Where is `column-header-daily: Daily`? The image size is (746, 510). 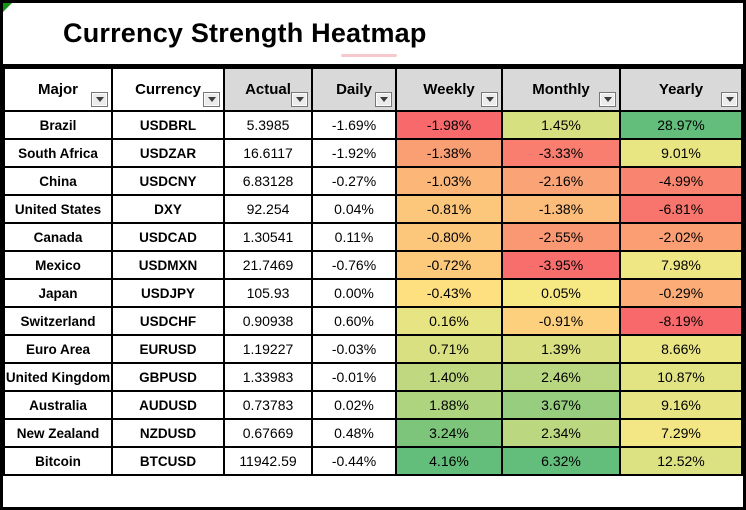
column-header-daily: Daily is located at coordinates (354, 89).